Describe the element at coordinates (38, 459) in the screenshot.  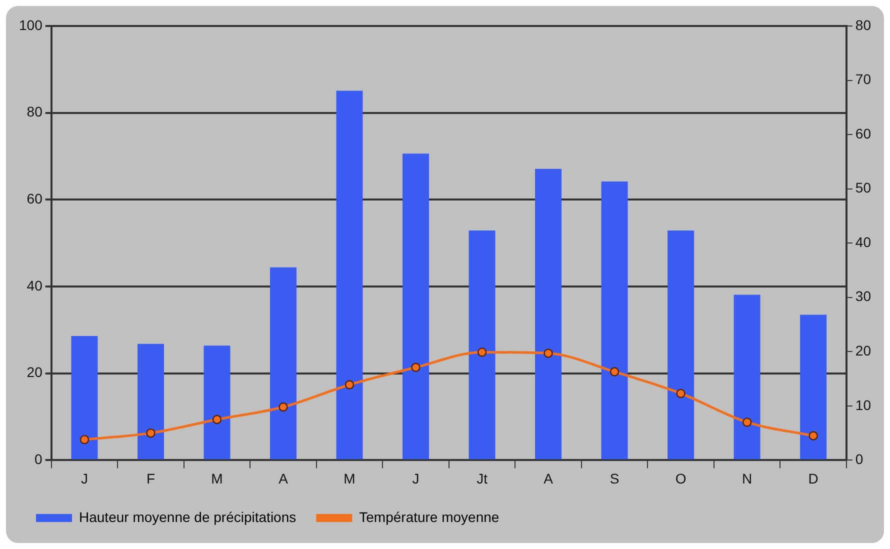
I see `y-tick-label: 0` at that location.